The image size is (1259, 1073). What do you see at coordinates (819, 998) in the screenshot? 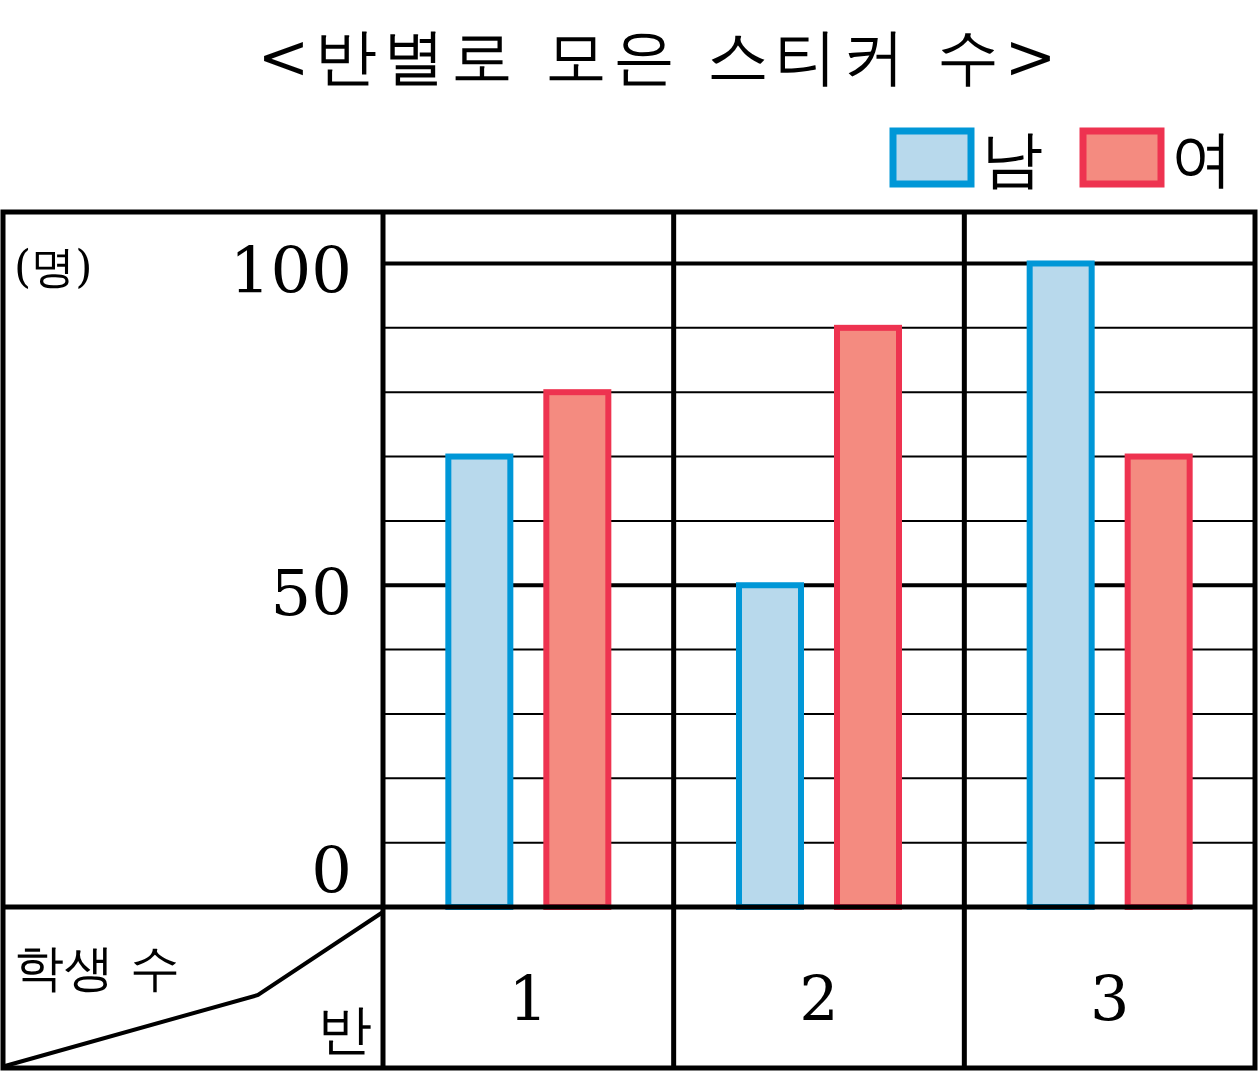
I see `x-tick-label: 2` at bounding box center [819, 998].